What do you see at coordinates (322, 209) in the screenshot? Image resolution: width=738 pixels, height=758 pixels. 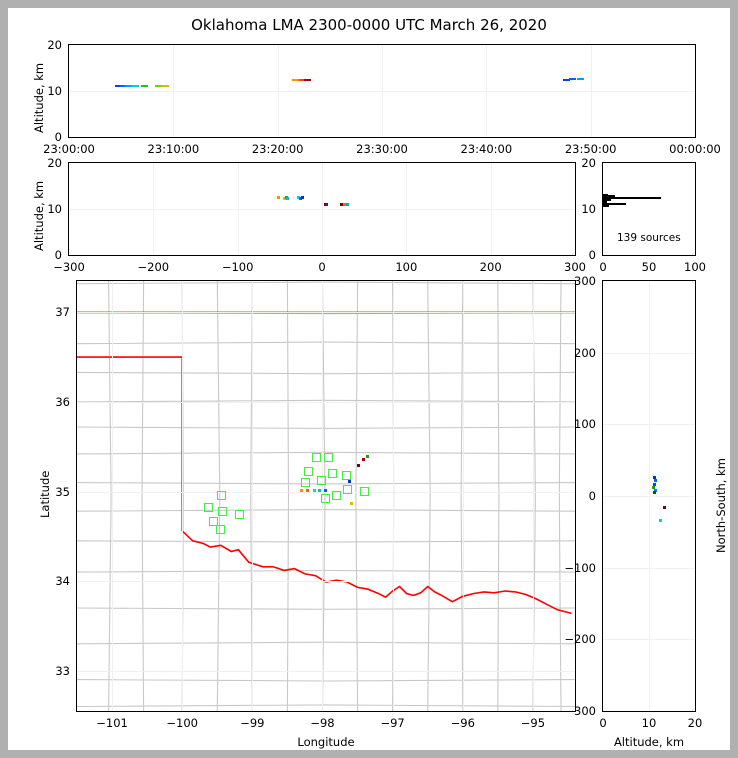 I see `panel-altitude-vs-east-west` at bounding box center [322, 209].